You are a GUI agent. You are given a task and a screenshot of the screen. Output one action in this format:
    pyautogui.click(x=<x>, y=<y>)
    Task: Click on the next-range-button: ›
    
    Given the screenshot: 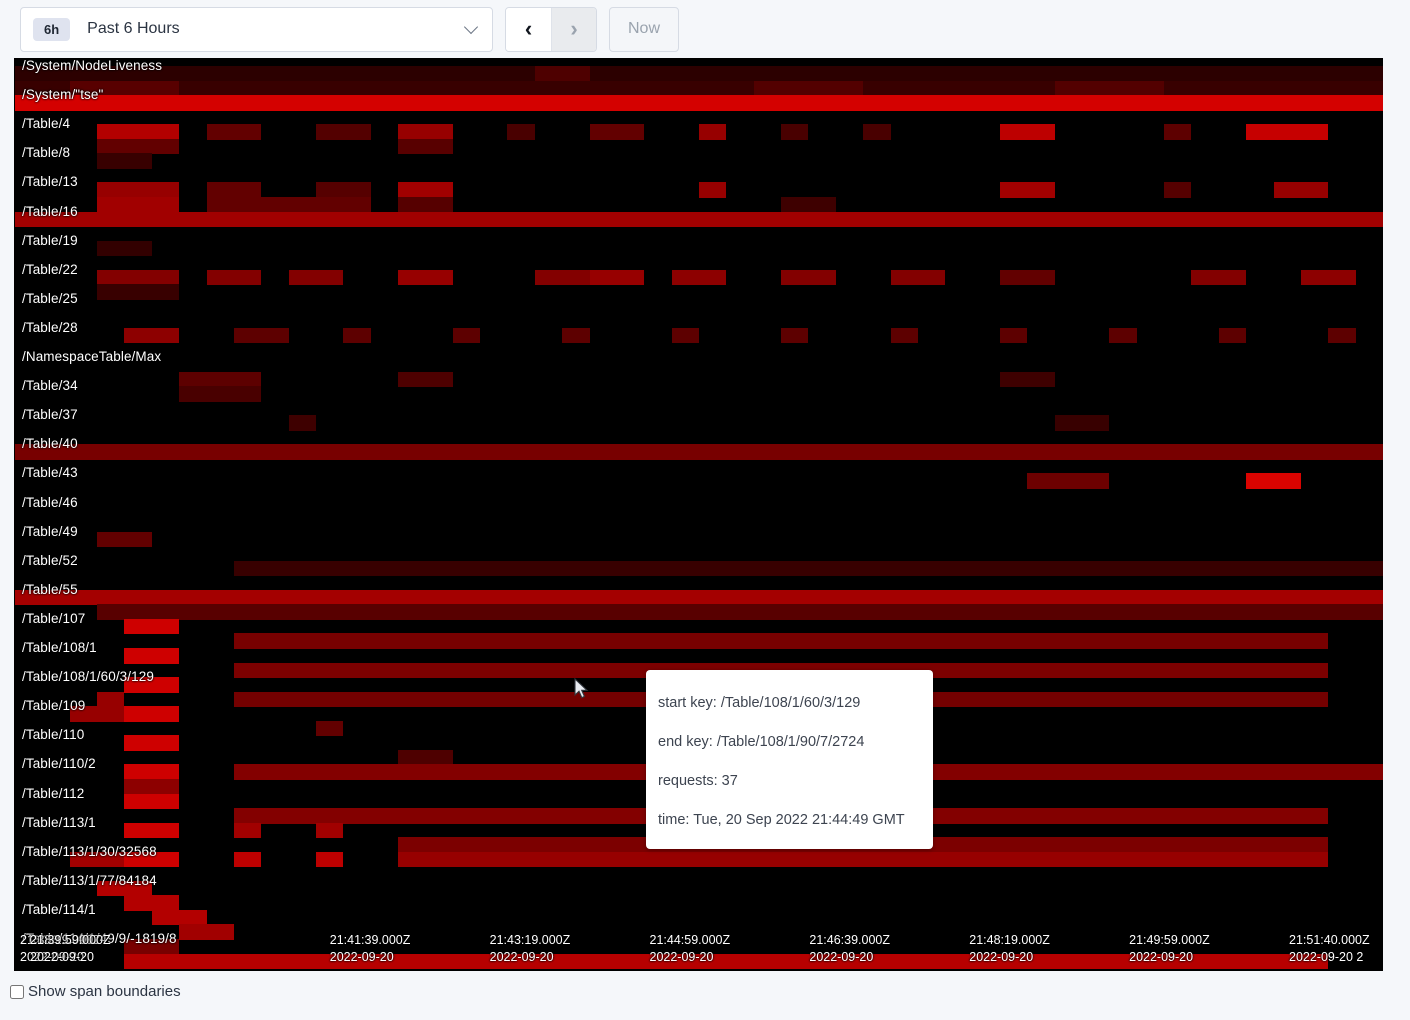 What is the action you would take?
    pyautogui.click(x=573, y=29)
    